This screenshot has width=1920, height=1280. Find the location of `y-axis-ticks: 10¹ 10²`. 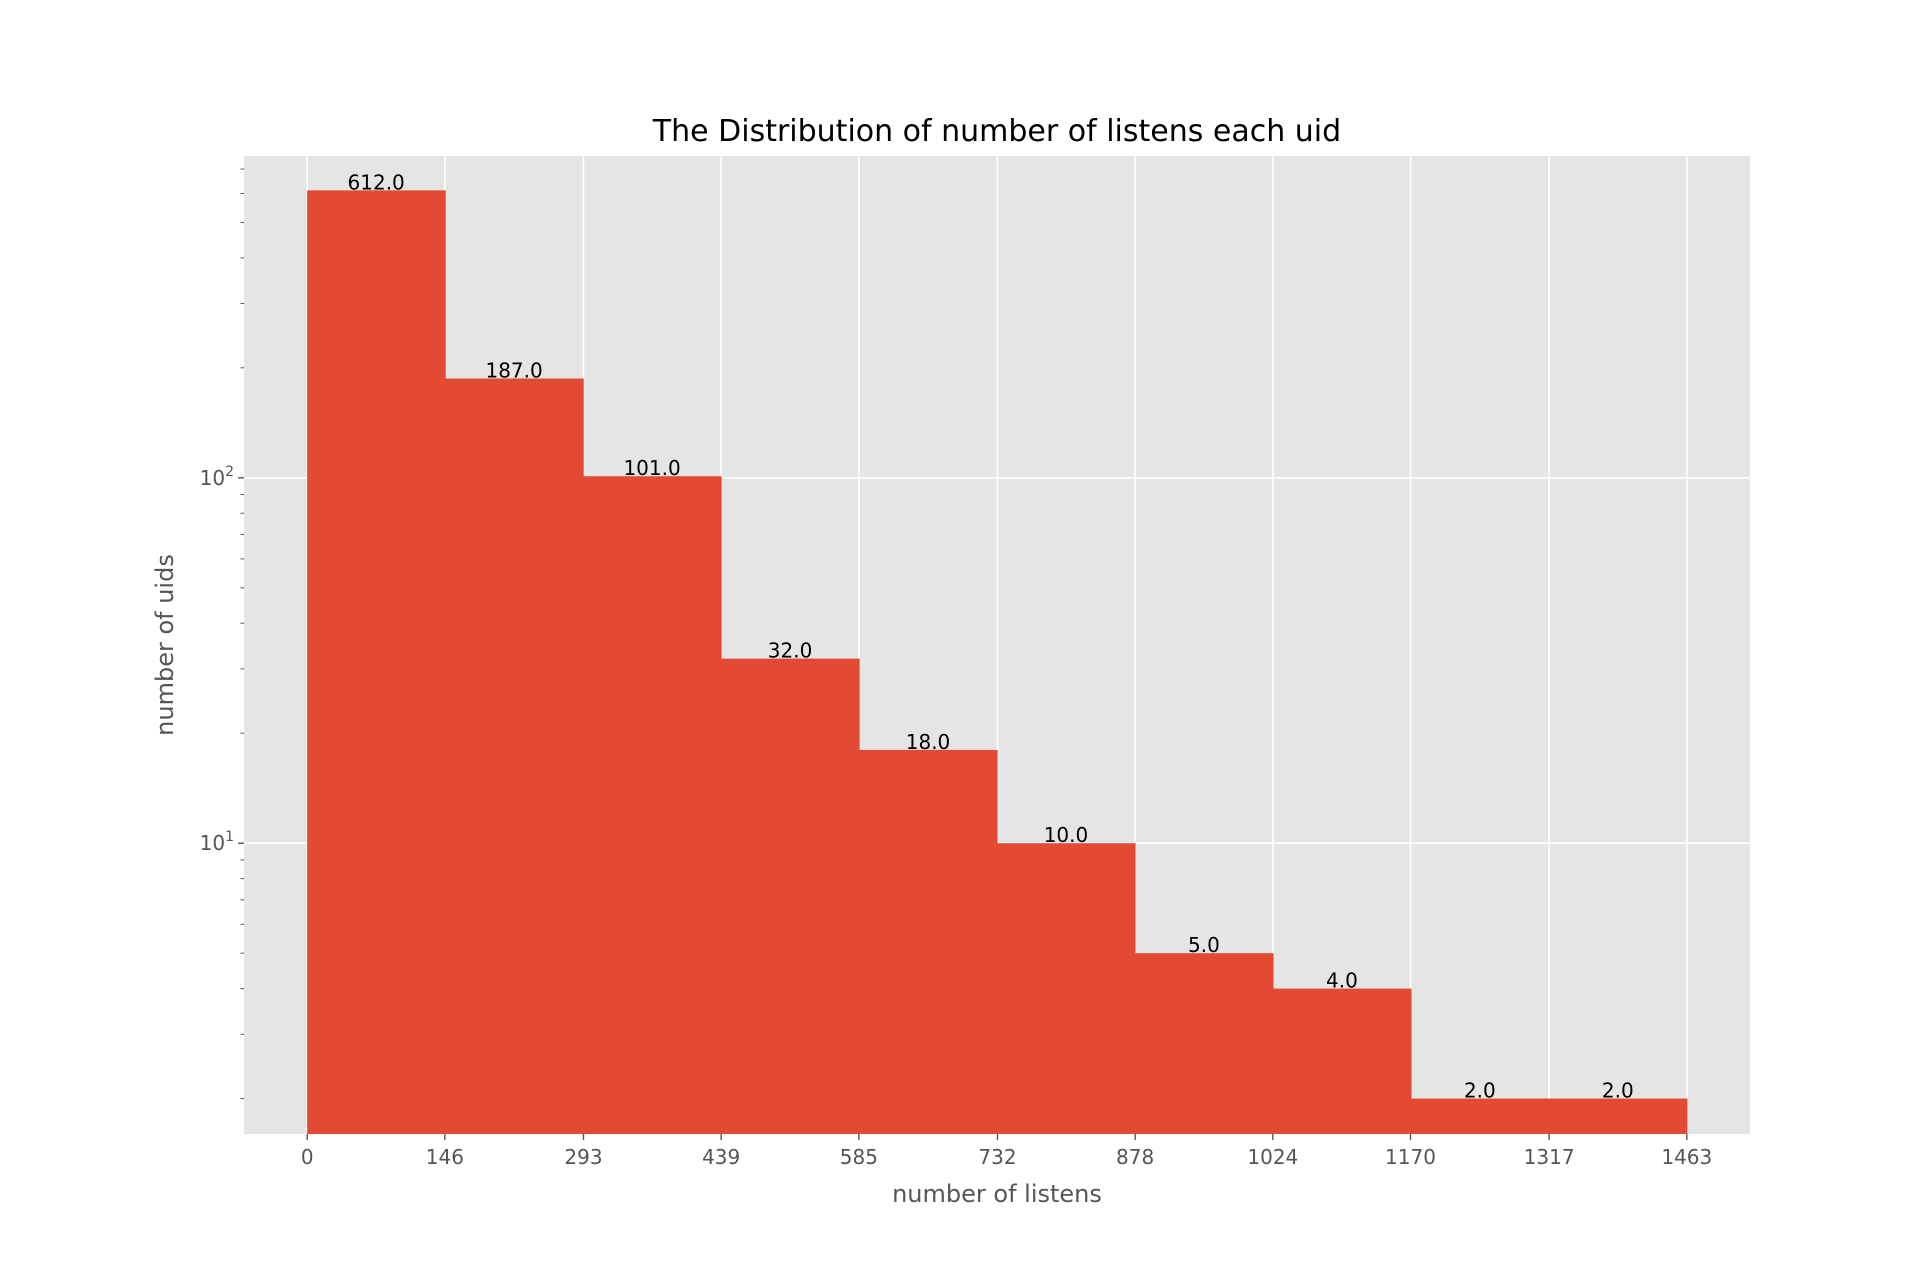

y-axis-ticks: 10¹ 10² is located at coordinates (222, 634).